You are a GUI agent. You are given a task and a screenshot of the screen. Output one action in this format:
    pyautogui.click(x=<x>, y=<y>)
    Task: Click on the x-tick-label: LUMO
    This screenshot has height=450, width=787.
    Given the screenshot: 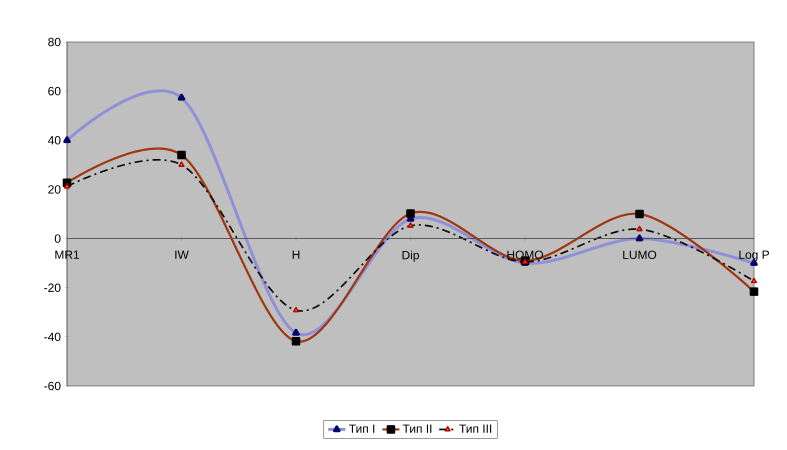 What is the action you would take?
    pyautogui.click(x=639, y=255)
    